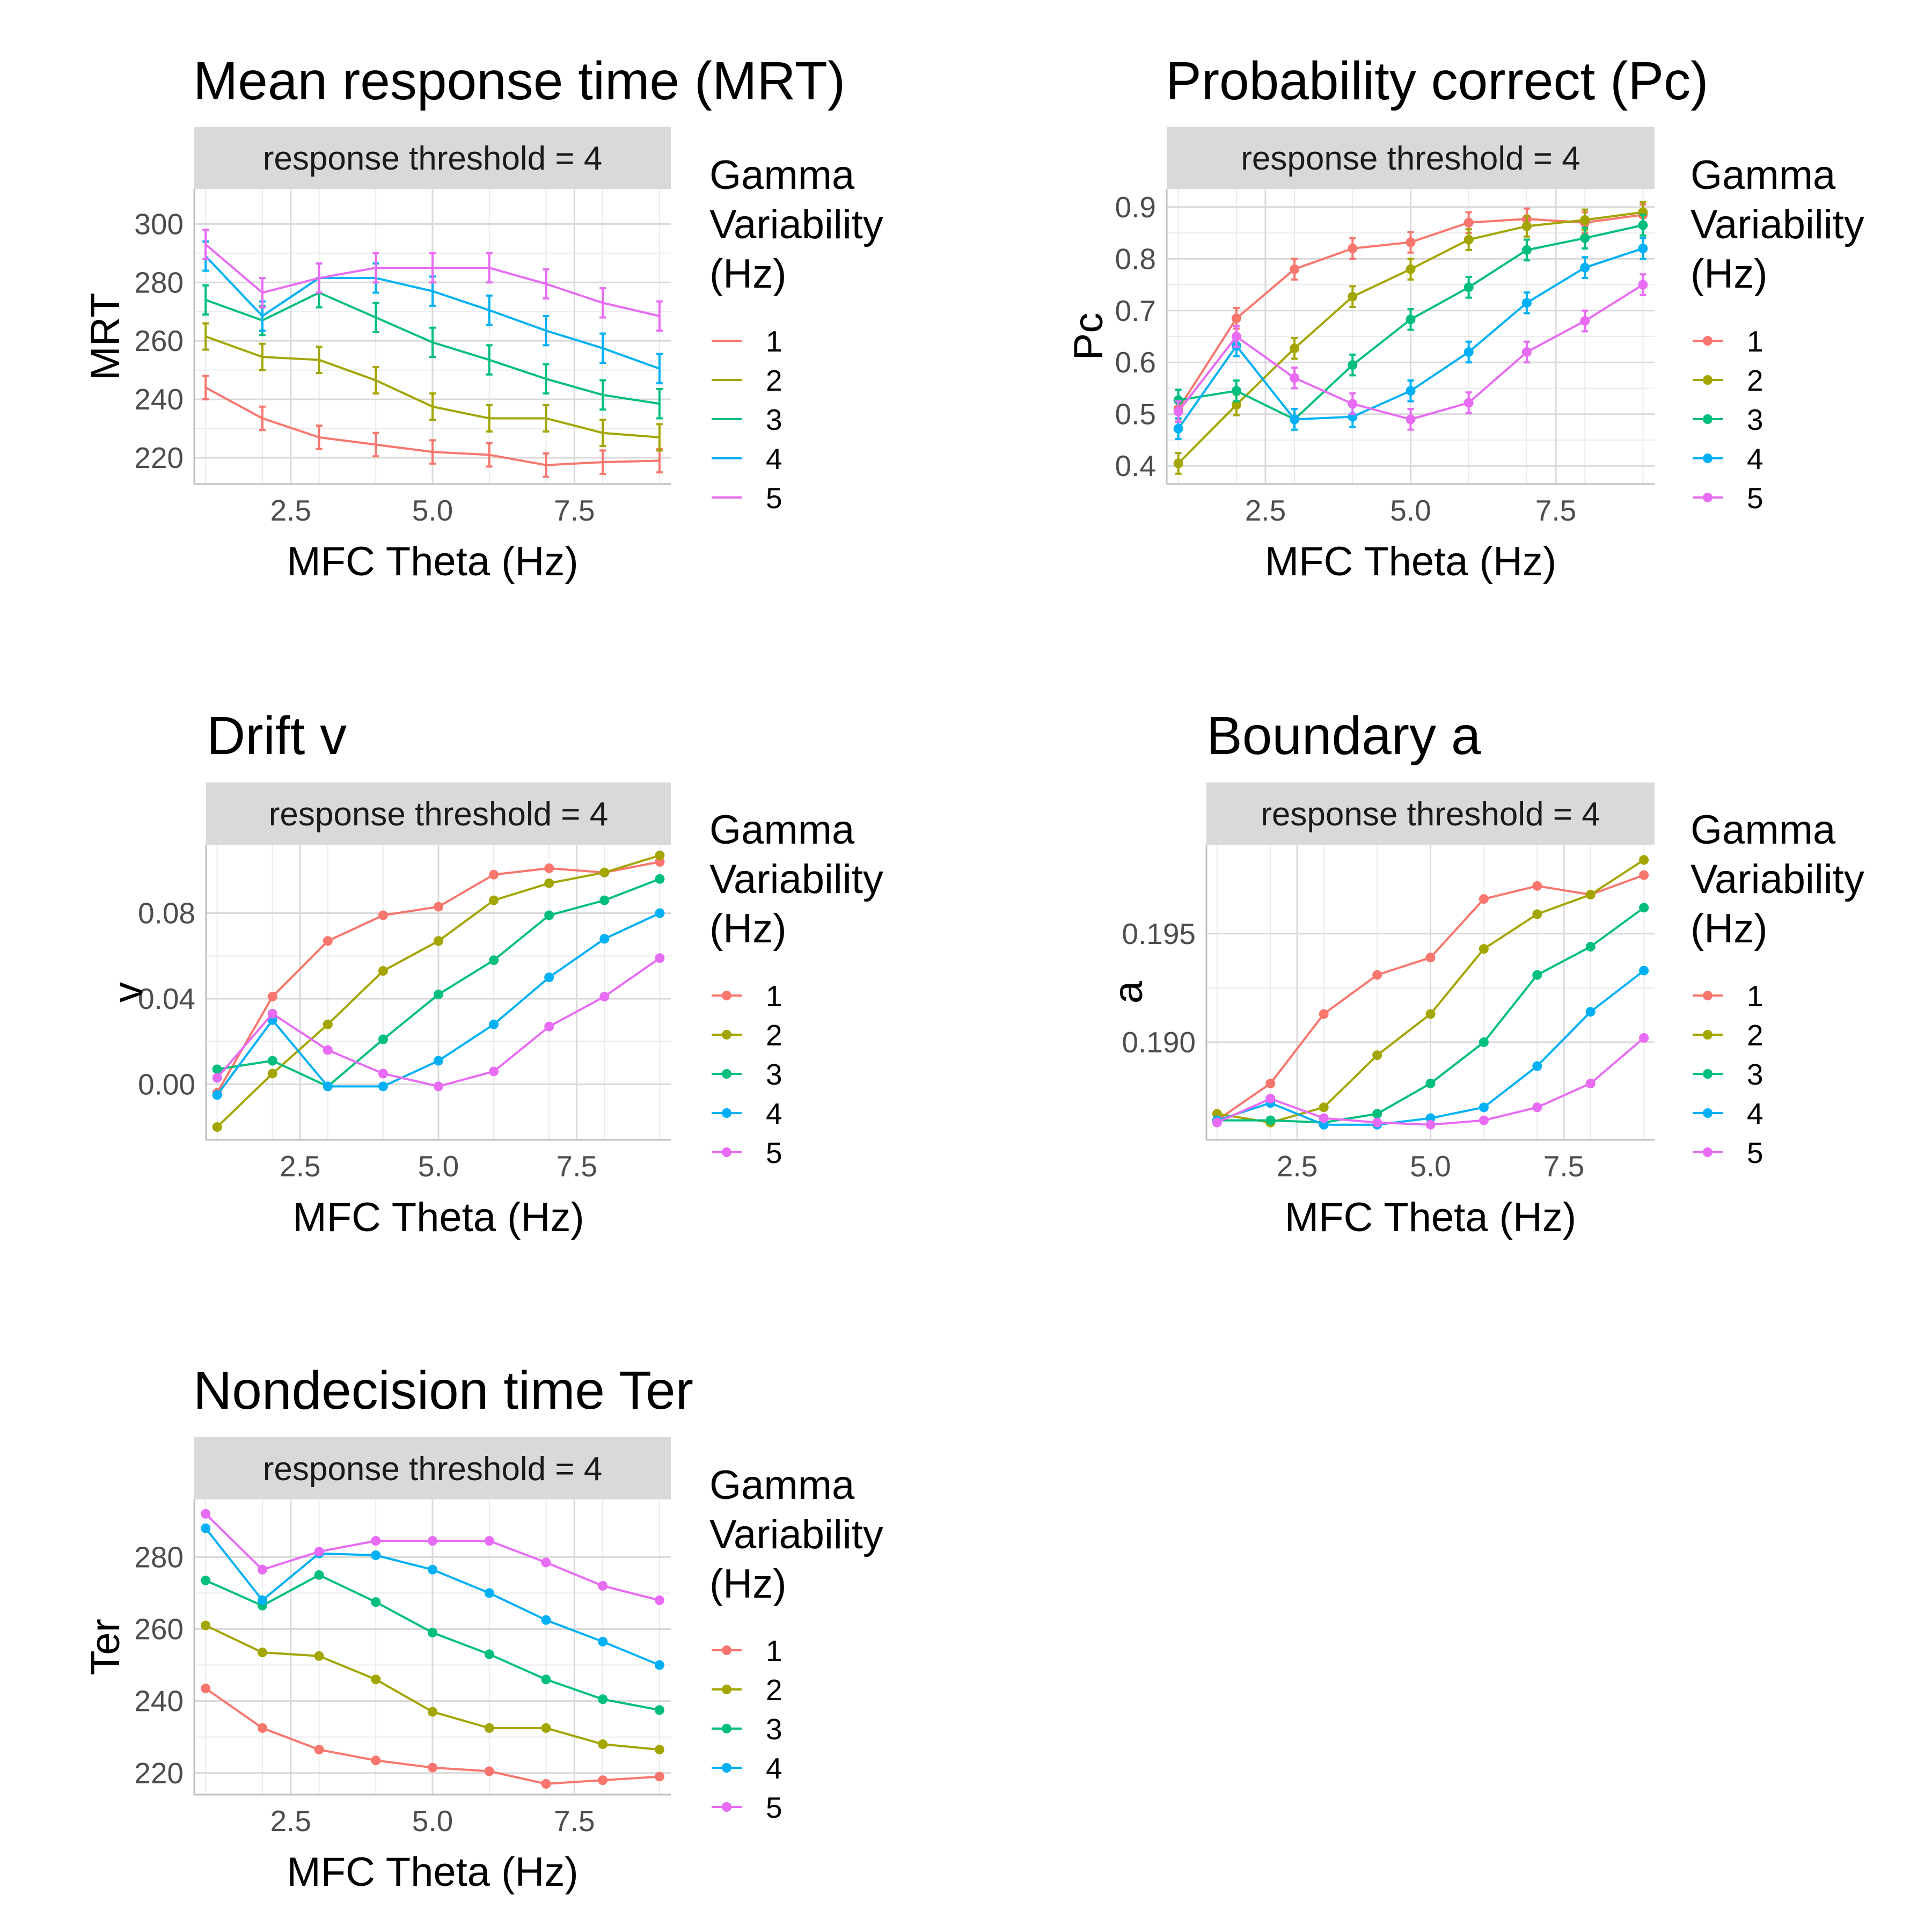 This screenshot has height=1932, width=1932. What do you see at coordinates (519, 81) in the screenshot?
I see `chart-title: Mean response time (MRT)` at bounding box center [519, 81].